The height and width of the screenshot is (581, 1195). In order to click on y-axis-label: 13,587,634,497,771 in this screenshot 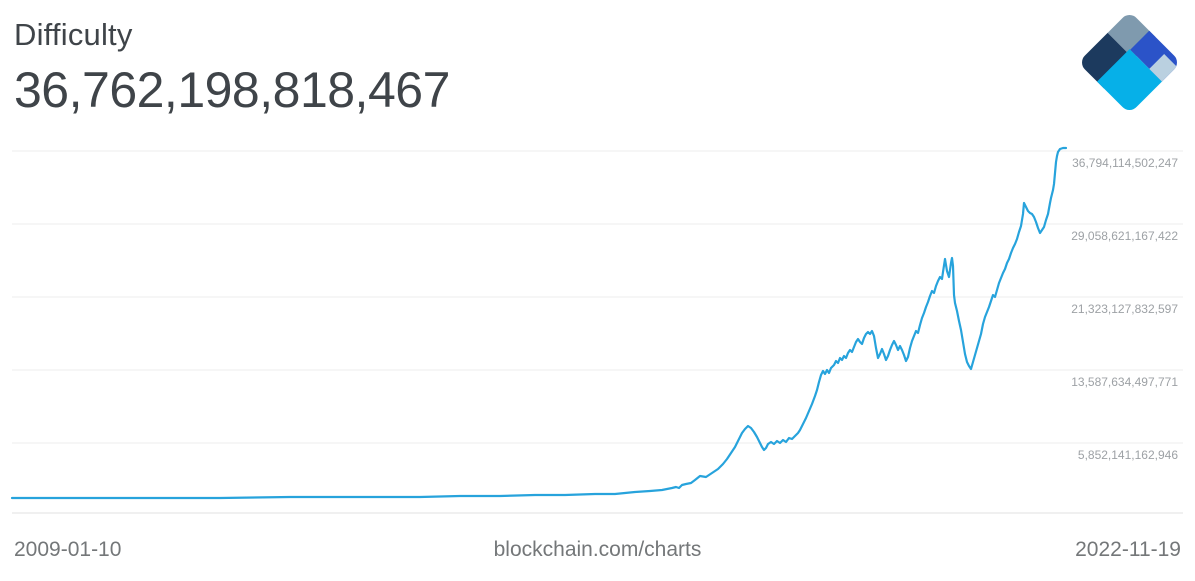, I will do `click(1124, 382)`.